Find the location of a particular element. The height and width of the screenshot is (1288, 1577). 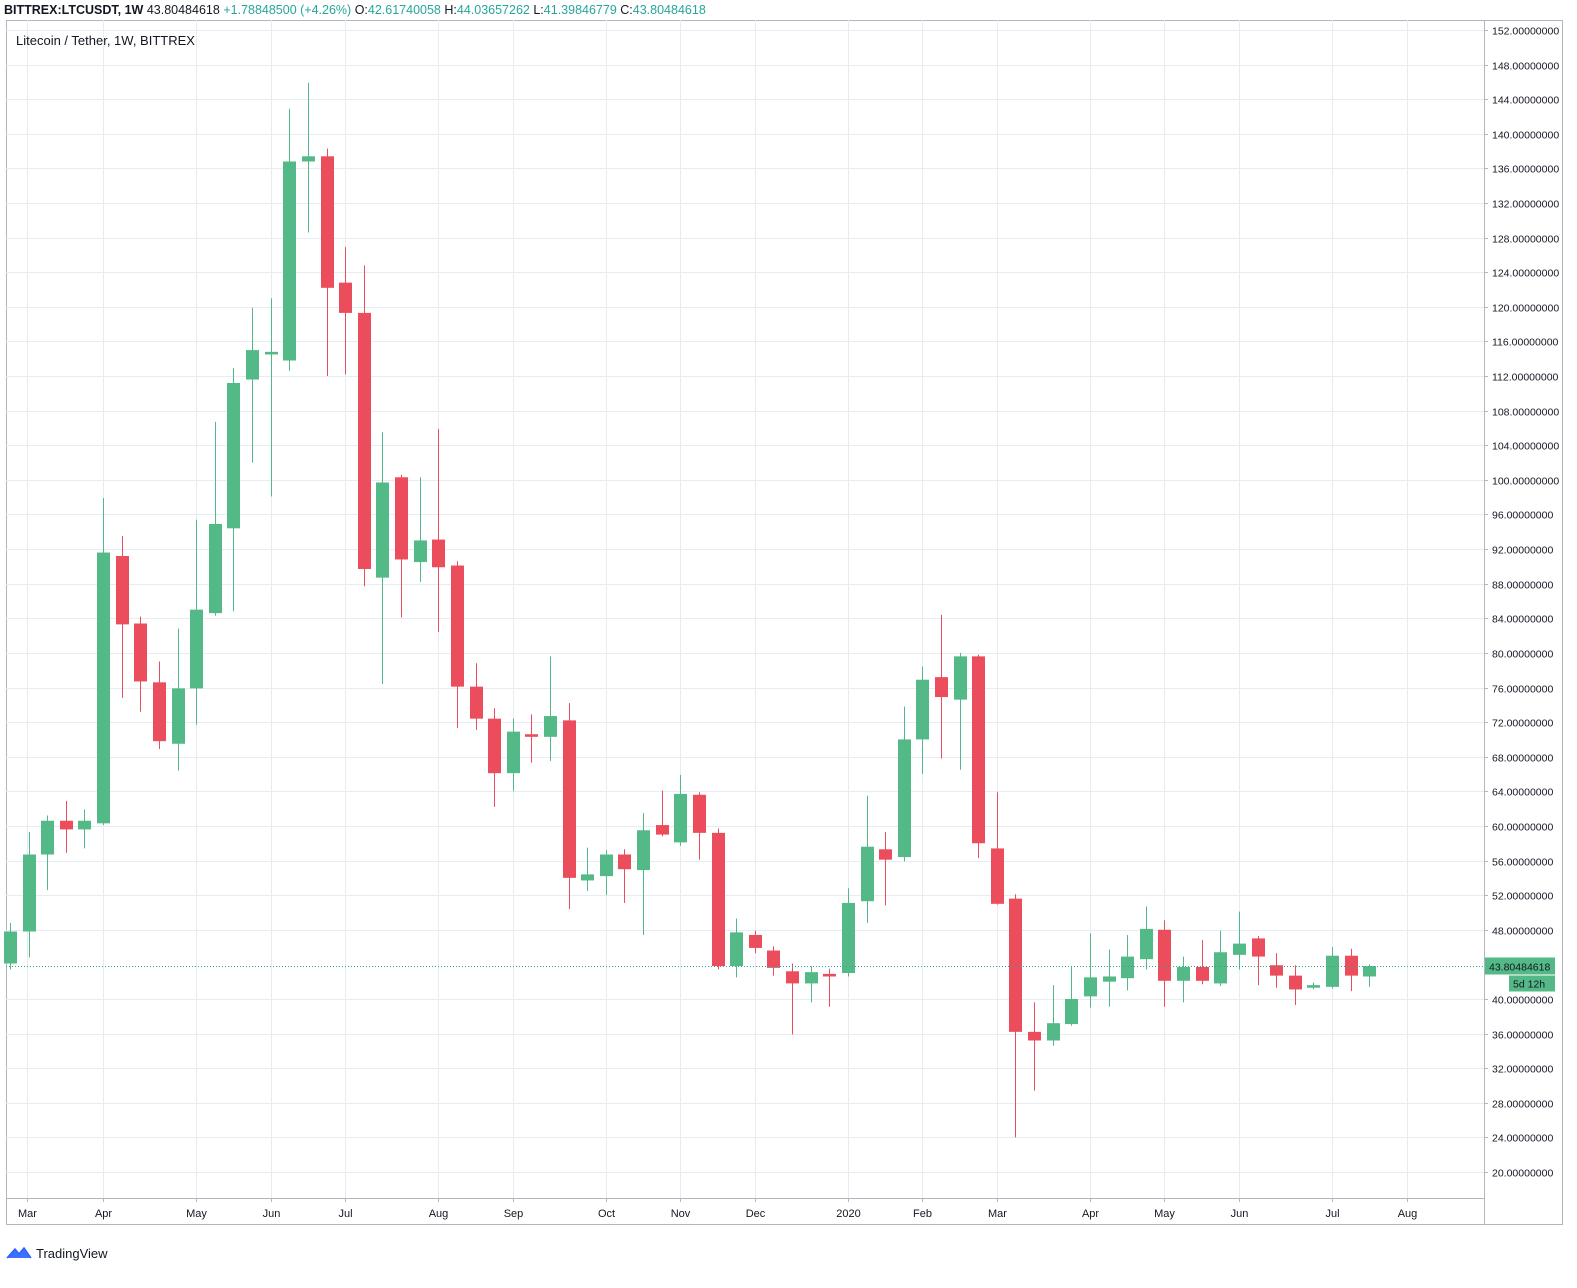

price-tick-label: 144.00000000 is located at coordinates (1525, 101).